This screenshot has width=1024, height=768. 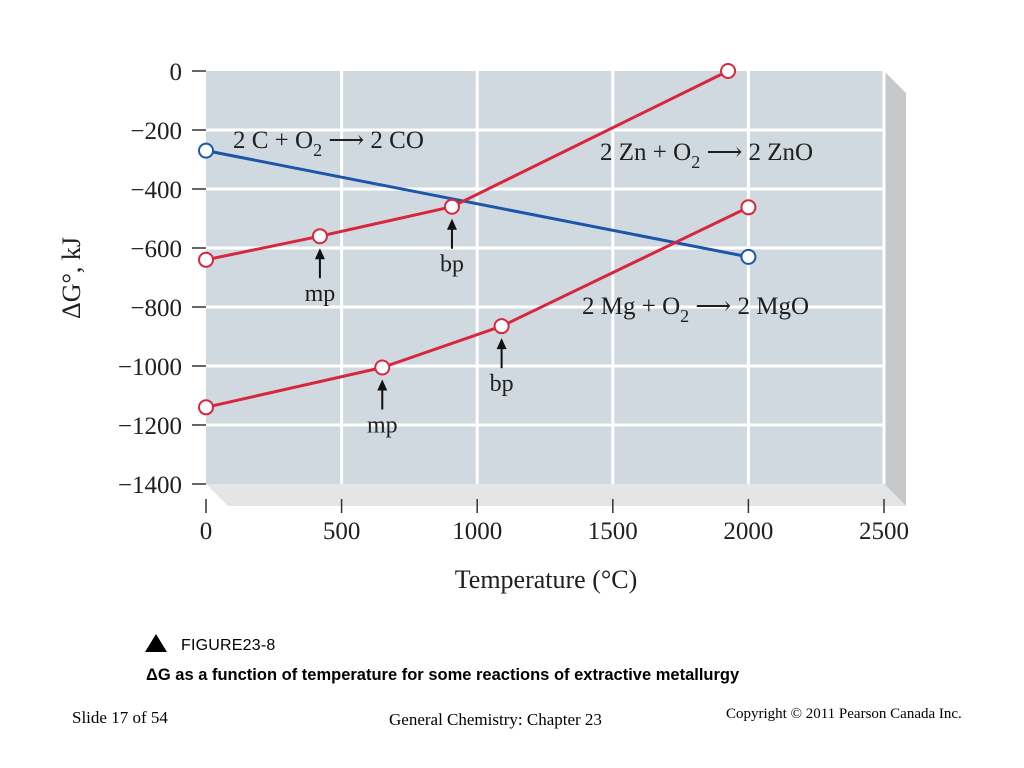 What do you see at coordinates (71, 278) in the screenshot?
I see `y-axis-title: ΔG°, kJ` at bounding box center [71, 278].